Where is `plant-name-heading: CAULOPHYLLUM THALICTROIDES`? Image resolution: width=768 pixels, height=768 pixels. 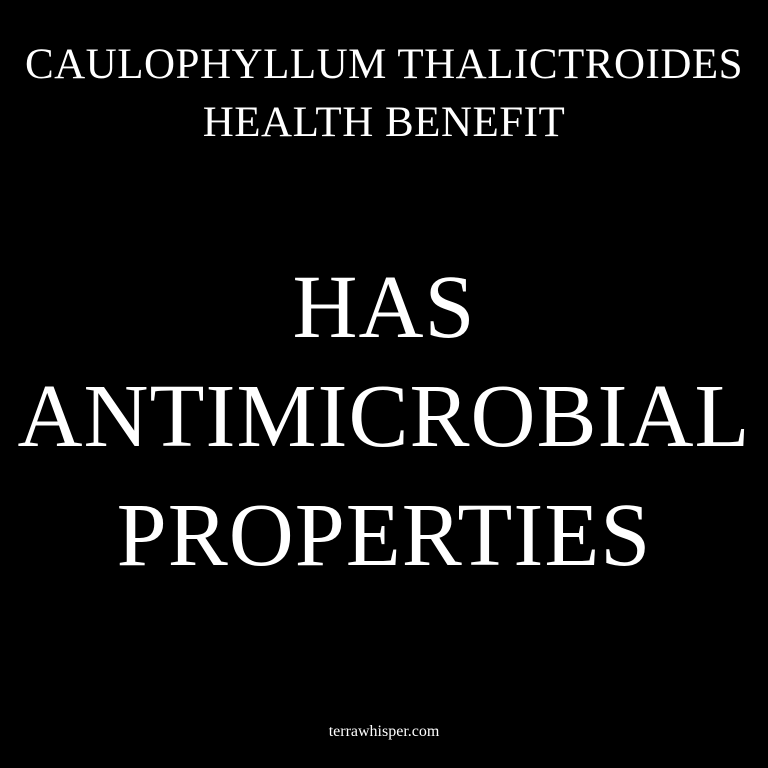 plant-name-heading: CAULOPHYLLUM THALICTROIDES is located at coordinates (384, 64).